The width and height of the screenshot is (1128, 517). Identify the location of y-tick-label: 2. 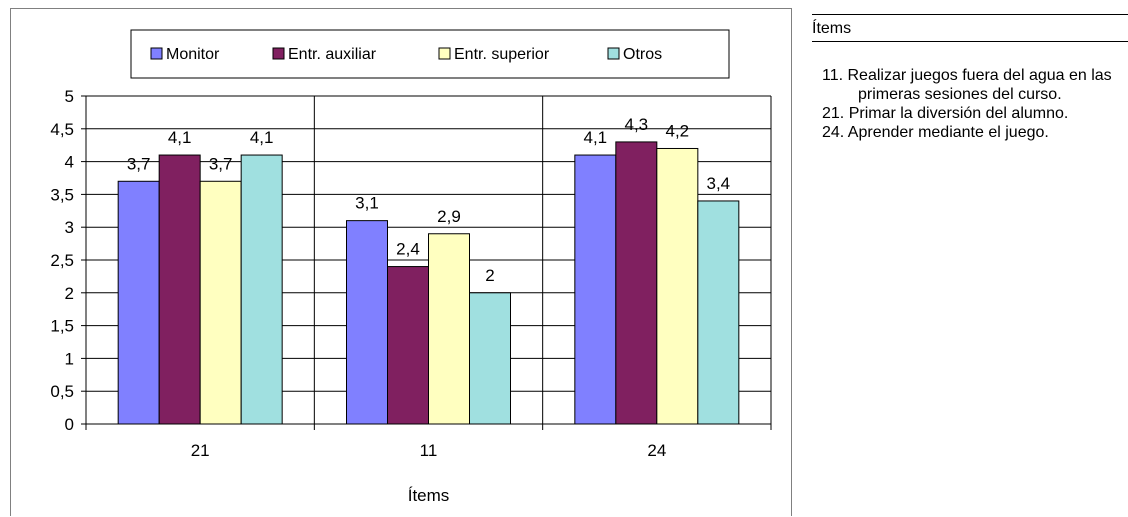
(69, 293).